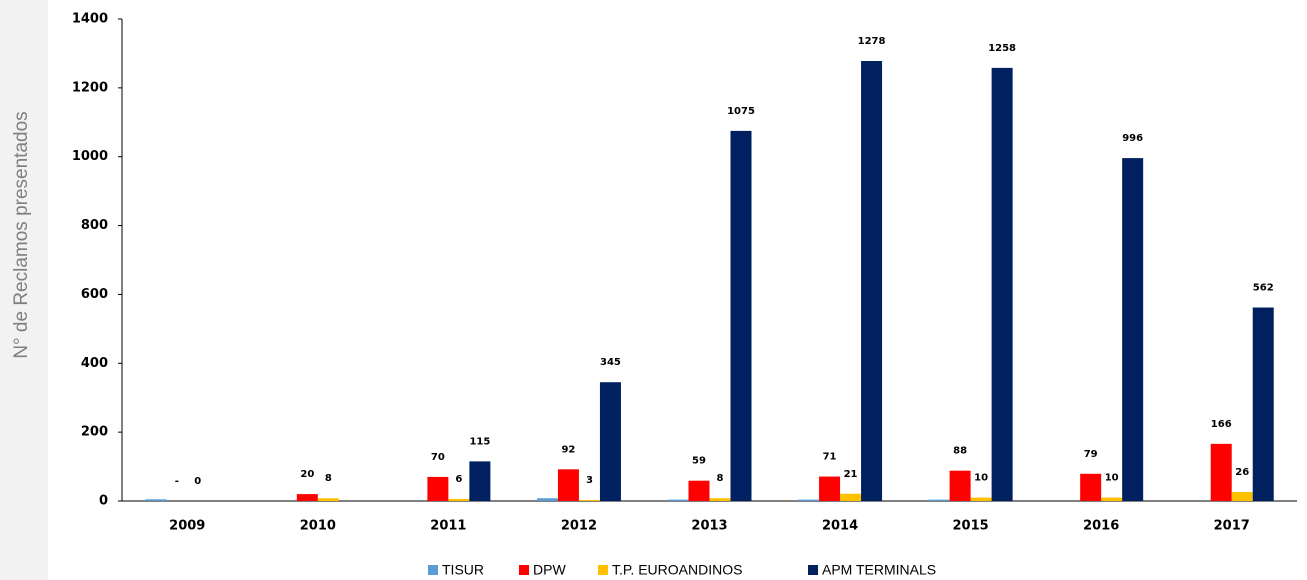 The height and width of the screenshot is (580, 1307). What do you see at coordinates (568, 449) in the screenshot?
I see `data-label: 92` at bounding box center [568, 449].